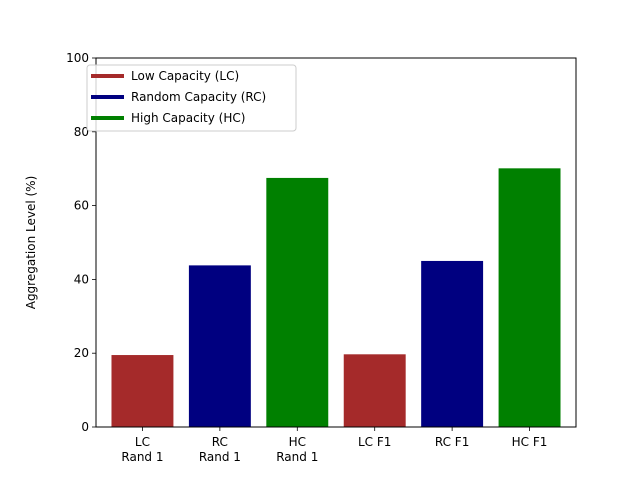  Describe the element at coordinates (81, 353) in the screenshot. I see `y-tick-label: 20` at that location.